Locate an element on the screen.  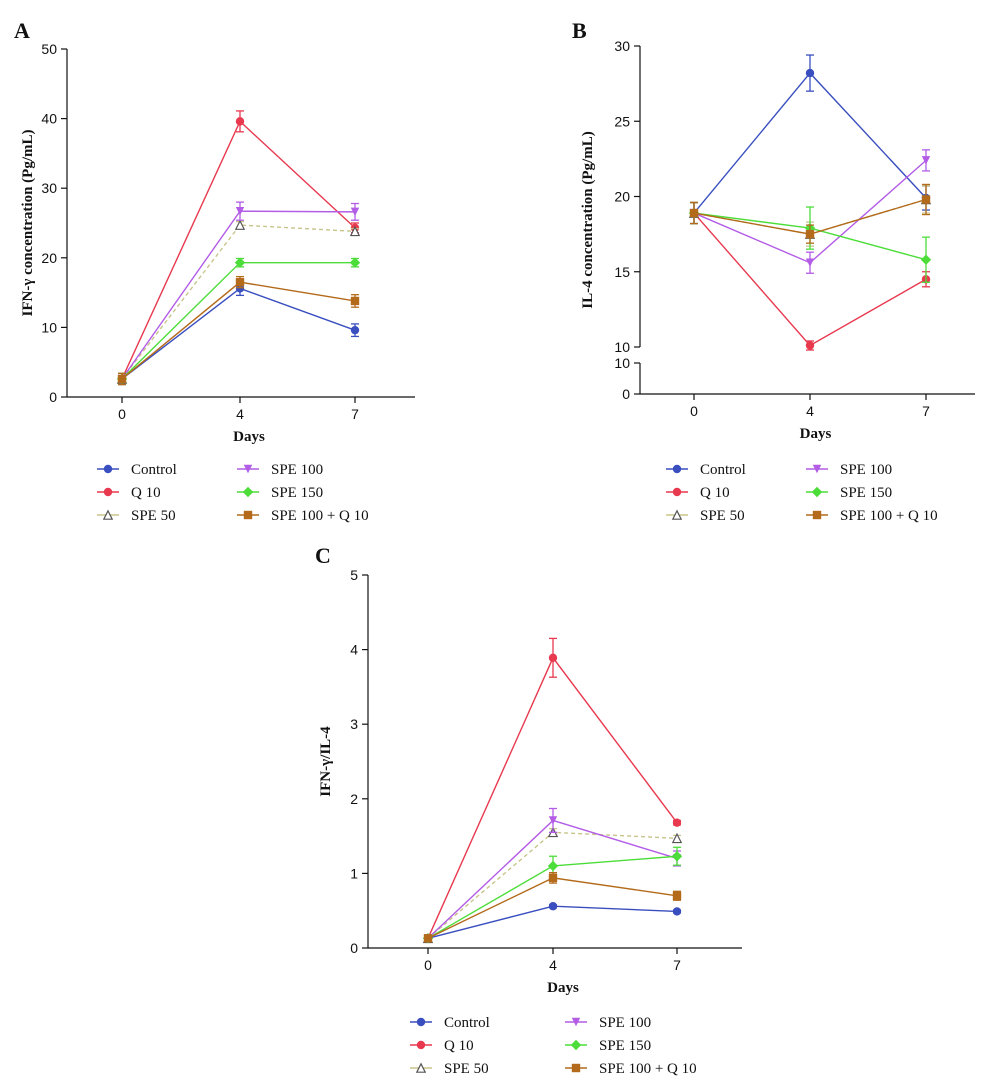
y-tick-label: 50 is located at coordinates (49, 49).